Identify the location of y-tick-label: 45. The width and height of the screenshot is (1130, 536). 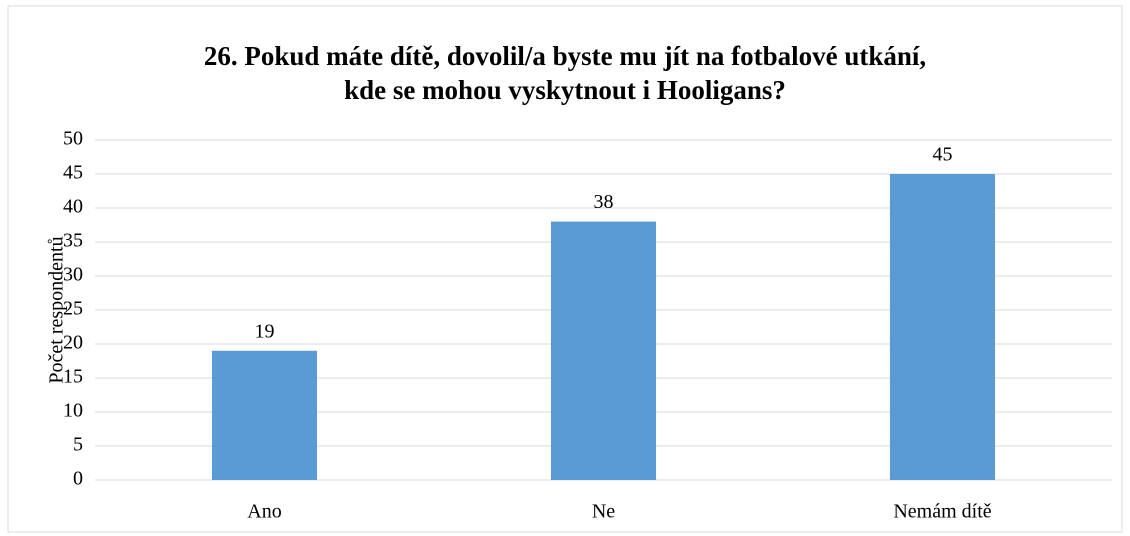
(73, 173).